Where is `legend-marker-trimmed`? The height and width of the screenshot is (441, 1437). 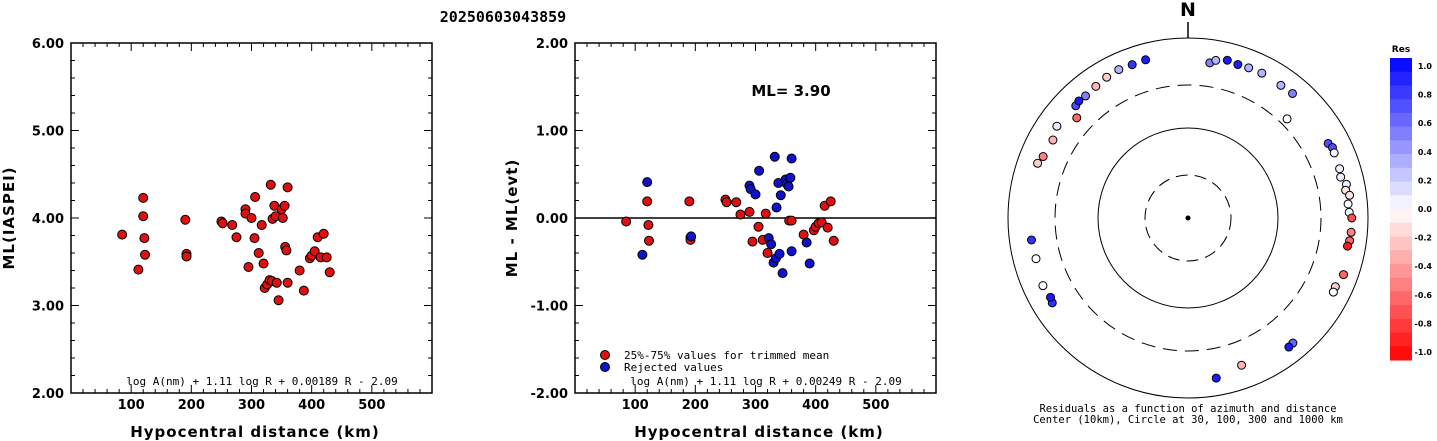 legend-marker-trimmed is located at coordinates (605, 355).